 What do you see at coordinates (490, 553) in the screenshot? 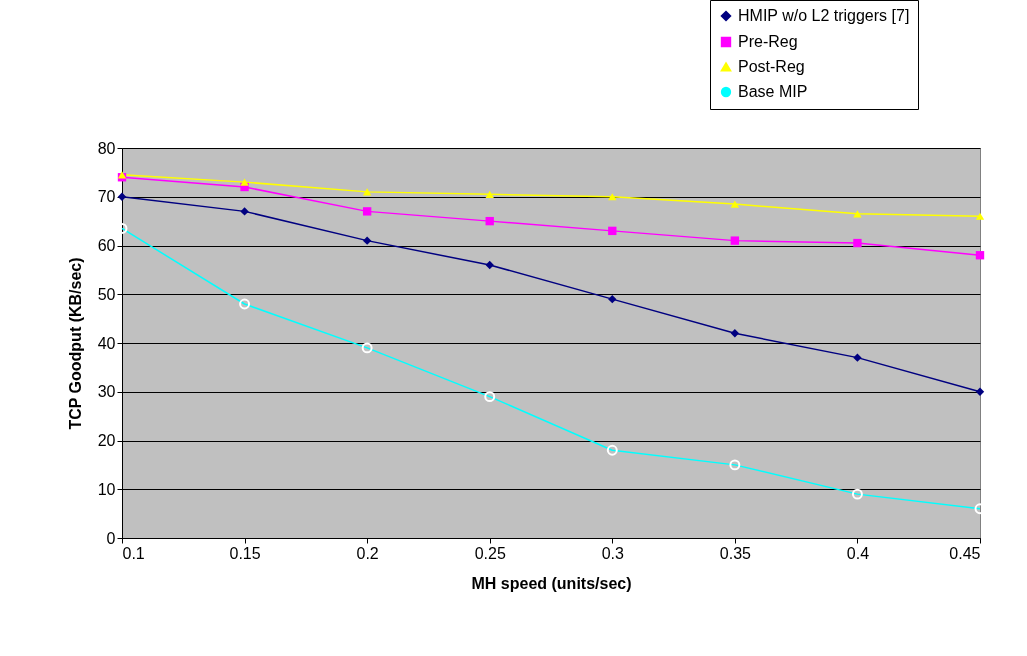
I see `x-tick-label: 0.25` at bounding box center [490, 553].